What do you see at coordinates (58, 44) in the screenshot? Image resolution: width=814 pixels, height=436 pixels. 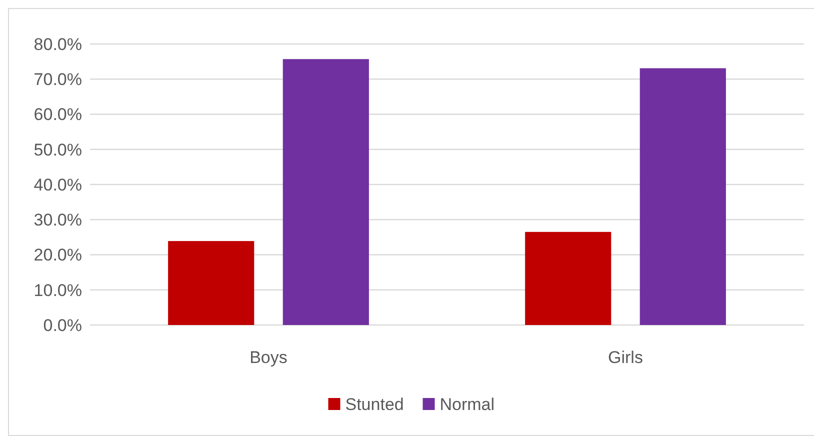 I see `y-tick-label: 80.0%` at bounding box center [58, 44].